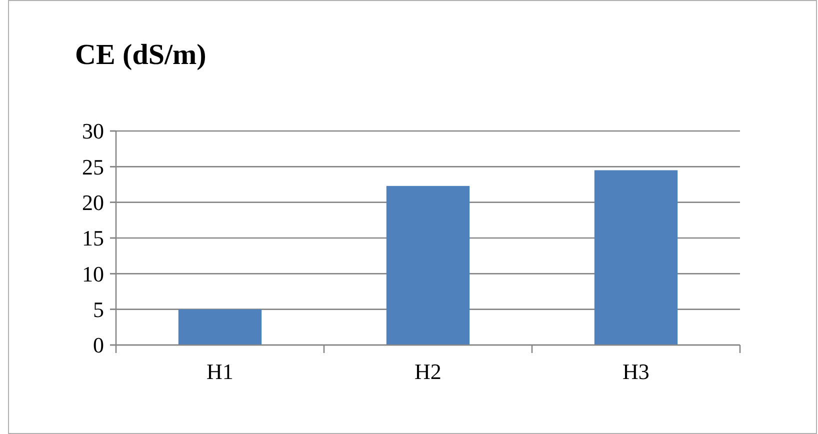 The image size is (818, 434). What do you see at coordinates (93, 238) in the screenshot?
I see `y-tick-label: 15` at bounding box center [93, 238].